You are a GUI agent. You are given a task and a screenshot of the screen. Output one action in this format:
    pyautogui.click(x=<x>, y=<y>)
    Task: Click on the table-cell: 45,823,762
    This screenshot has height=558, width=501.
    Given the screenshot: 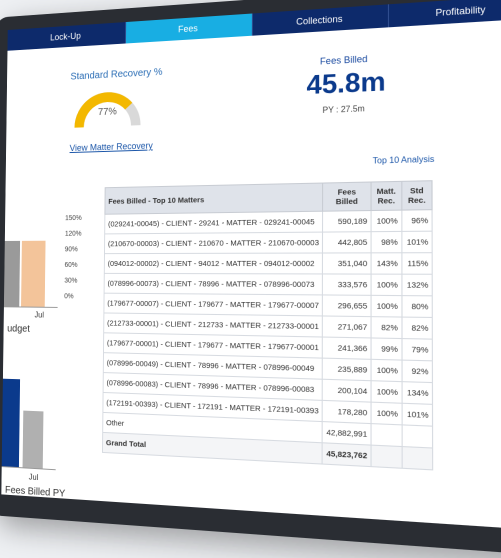 What is the action you would take?
    pyautogui.click(x=346, y=455)
    